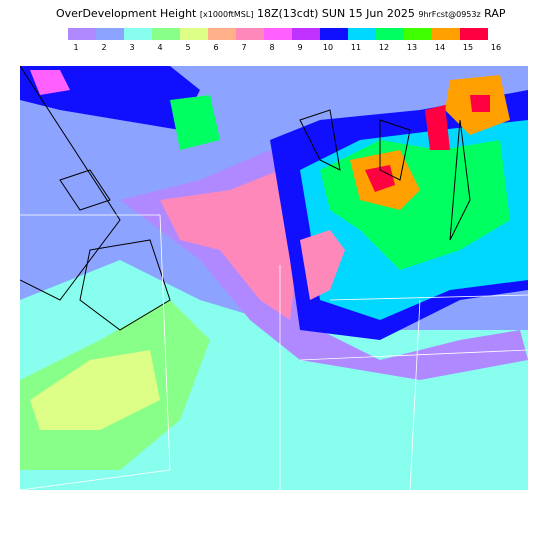 Image resolution: width=548 pixels, height=548 pixels. I want to click on legend-label: 9, so click(299, 47).